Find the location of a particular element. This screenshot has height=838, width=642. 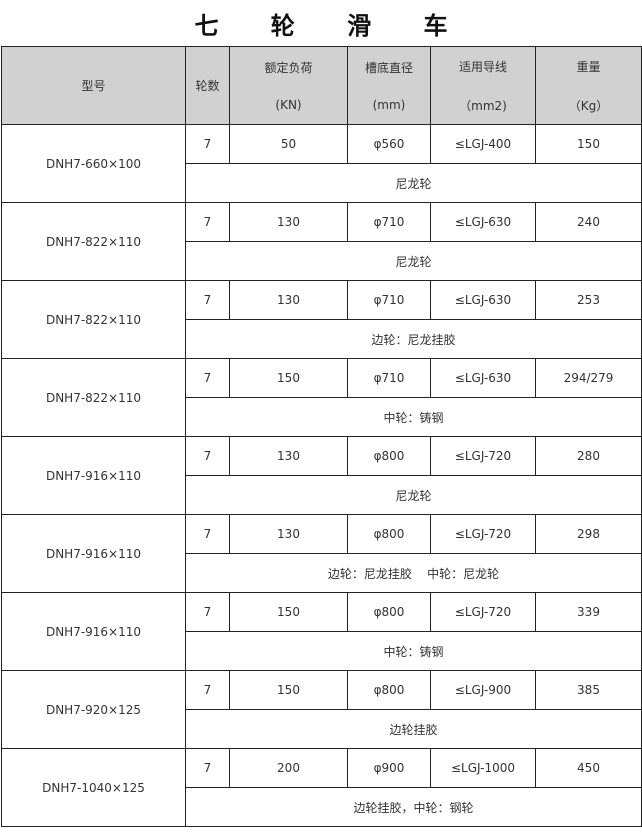

table-row: DNH7-916×110 7 150 φ800 ≤LGJ-720 339 is located at coordinates (321, 631).